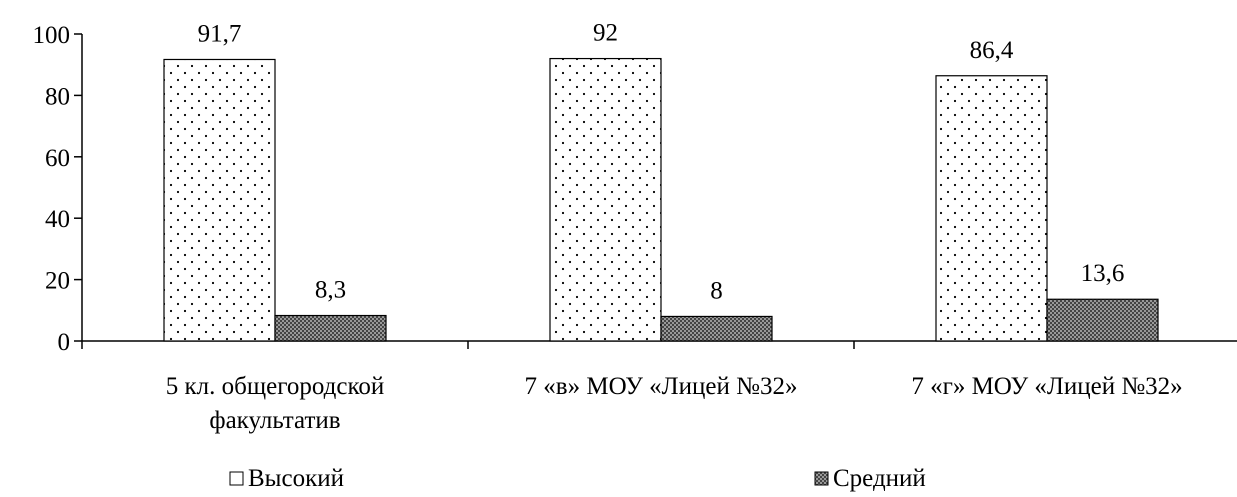  What do you see at coordinates (57, 281) in the screenshot?
I see `y-tick-label: 20` at bounding box center [57, 281].